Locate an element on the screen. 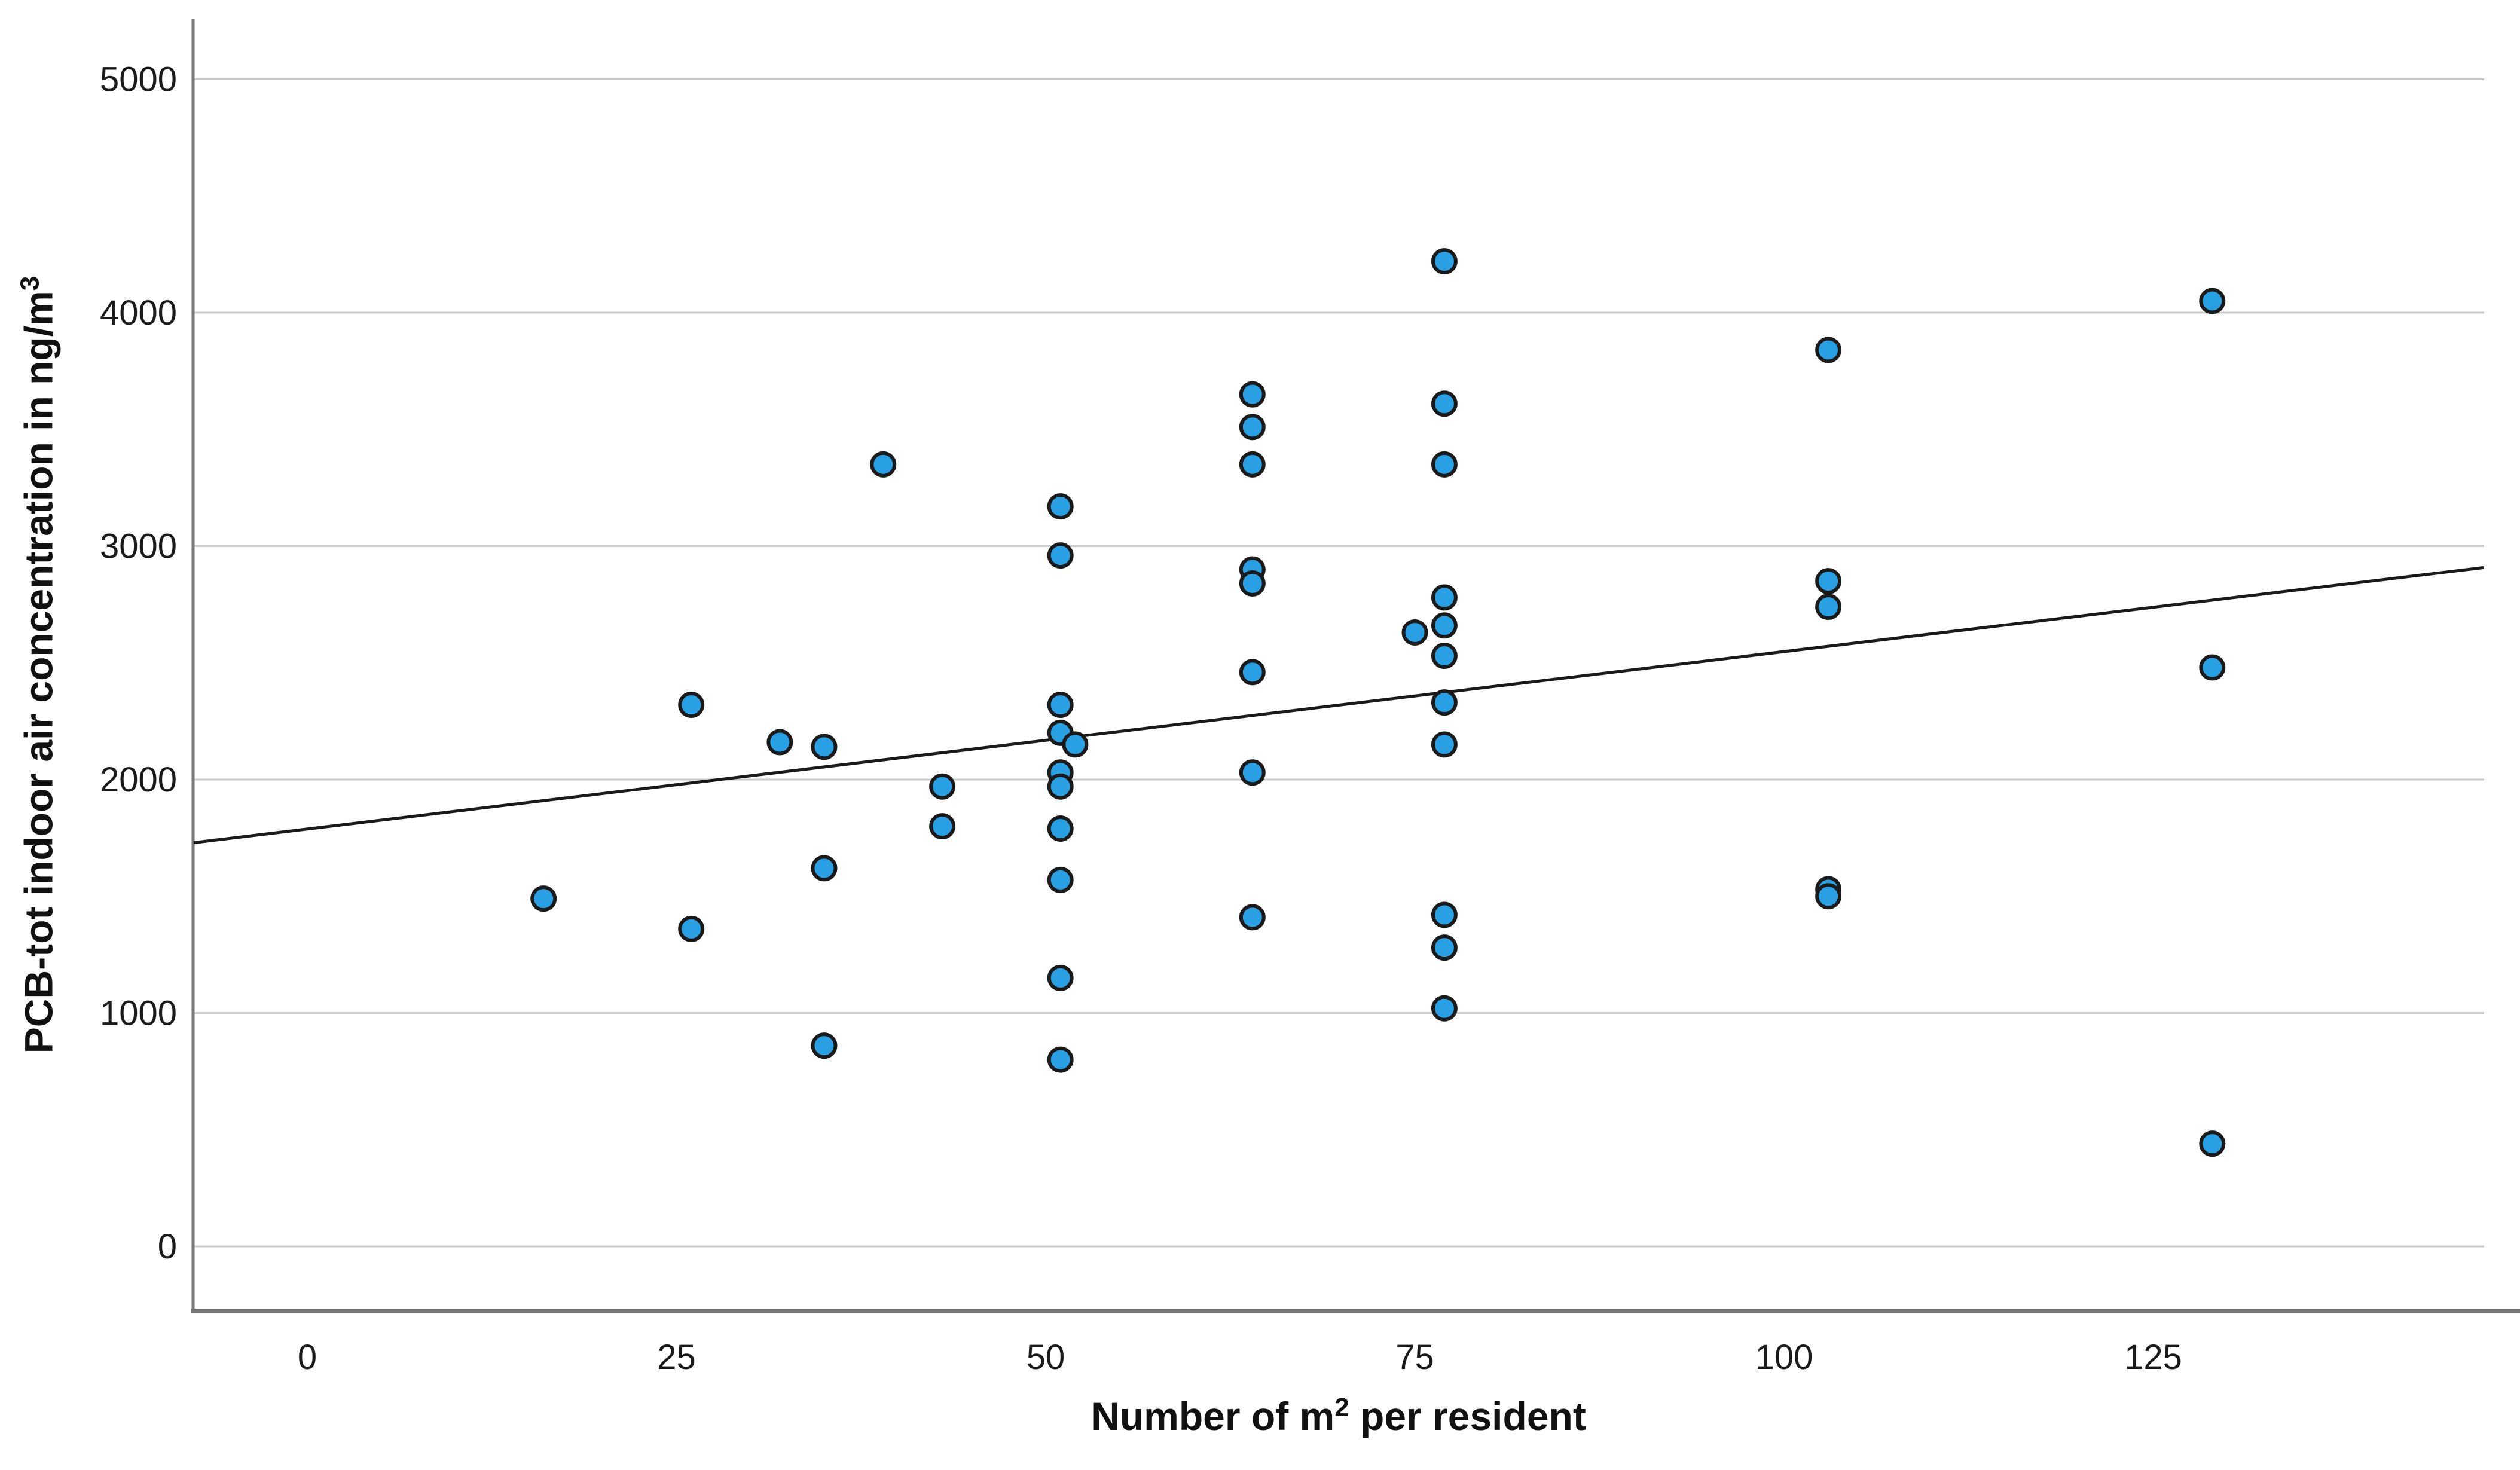  x-tick-label-50: 50 is located at coordinates (1046, 1357).